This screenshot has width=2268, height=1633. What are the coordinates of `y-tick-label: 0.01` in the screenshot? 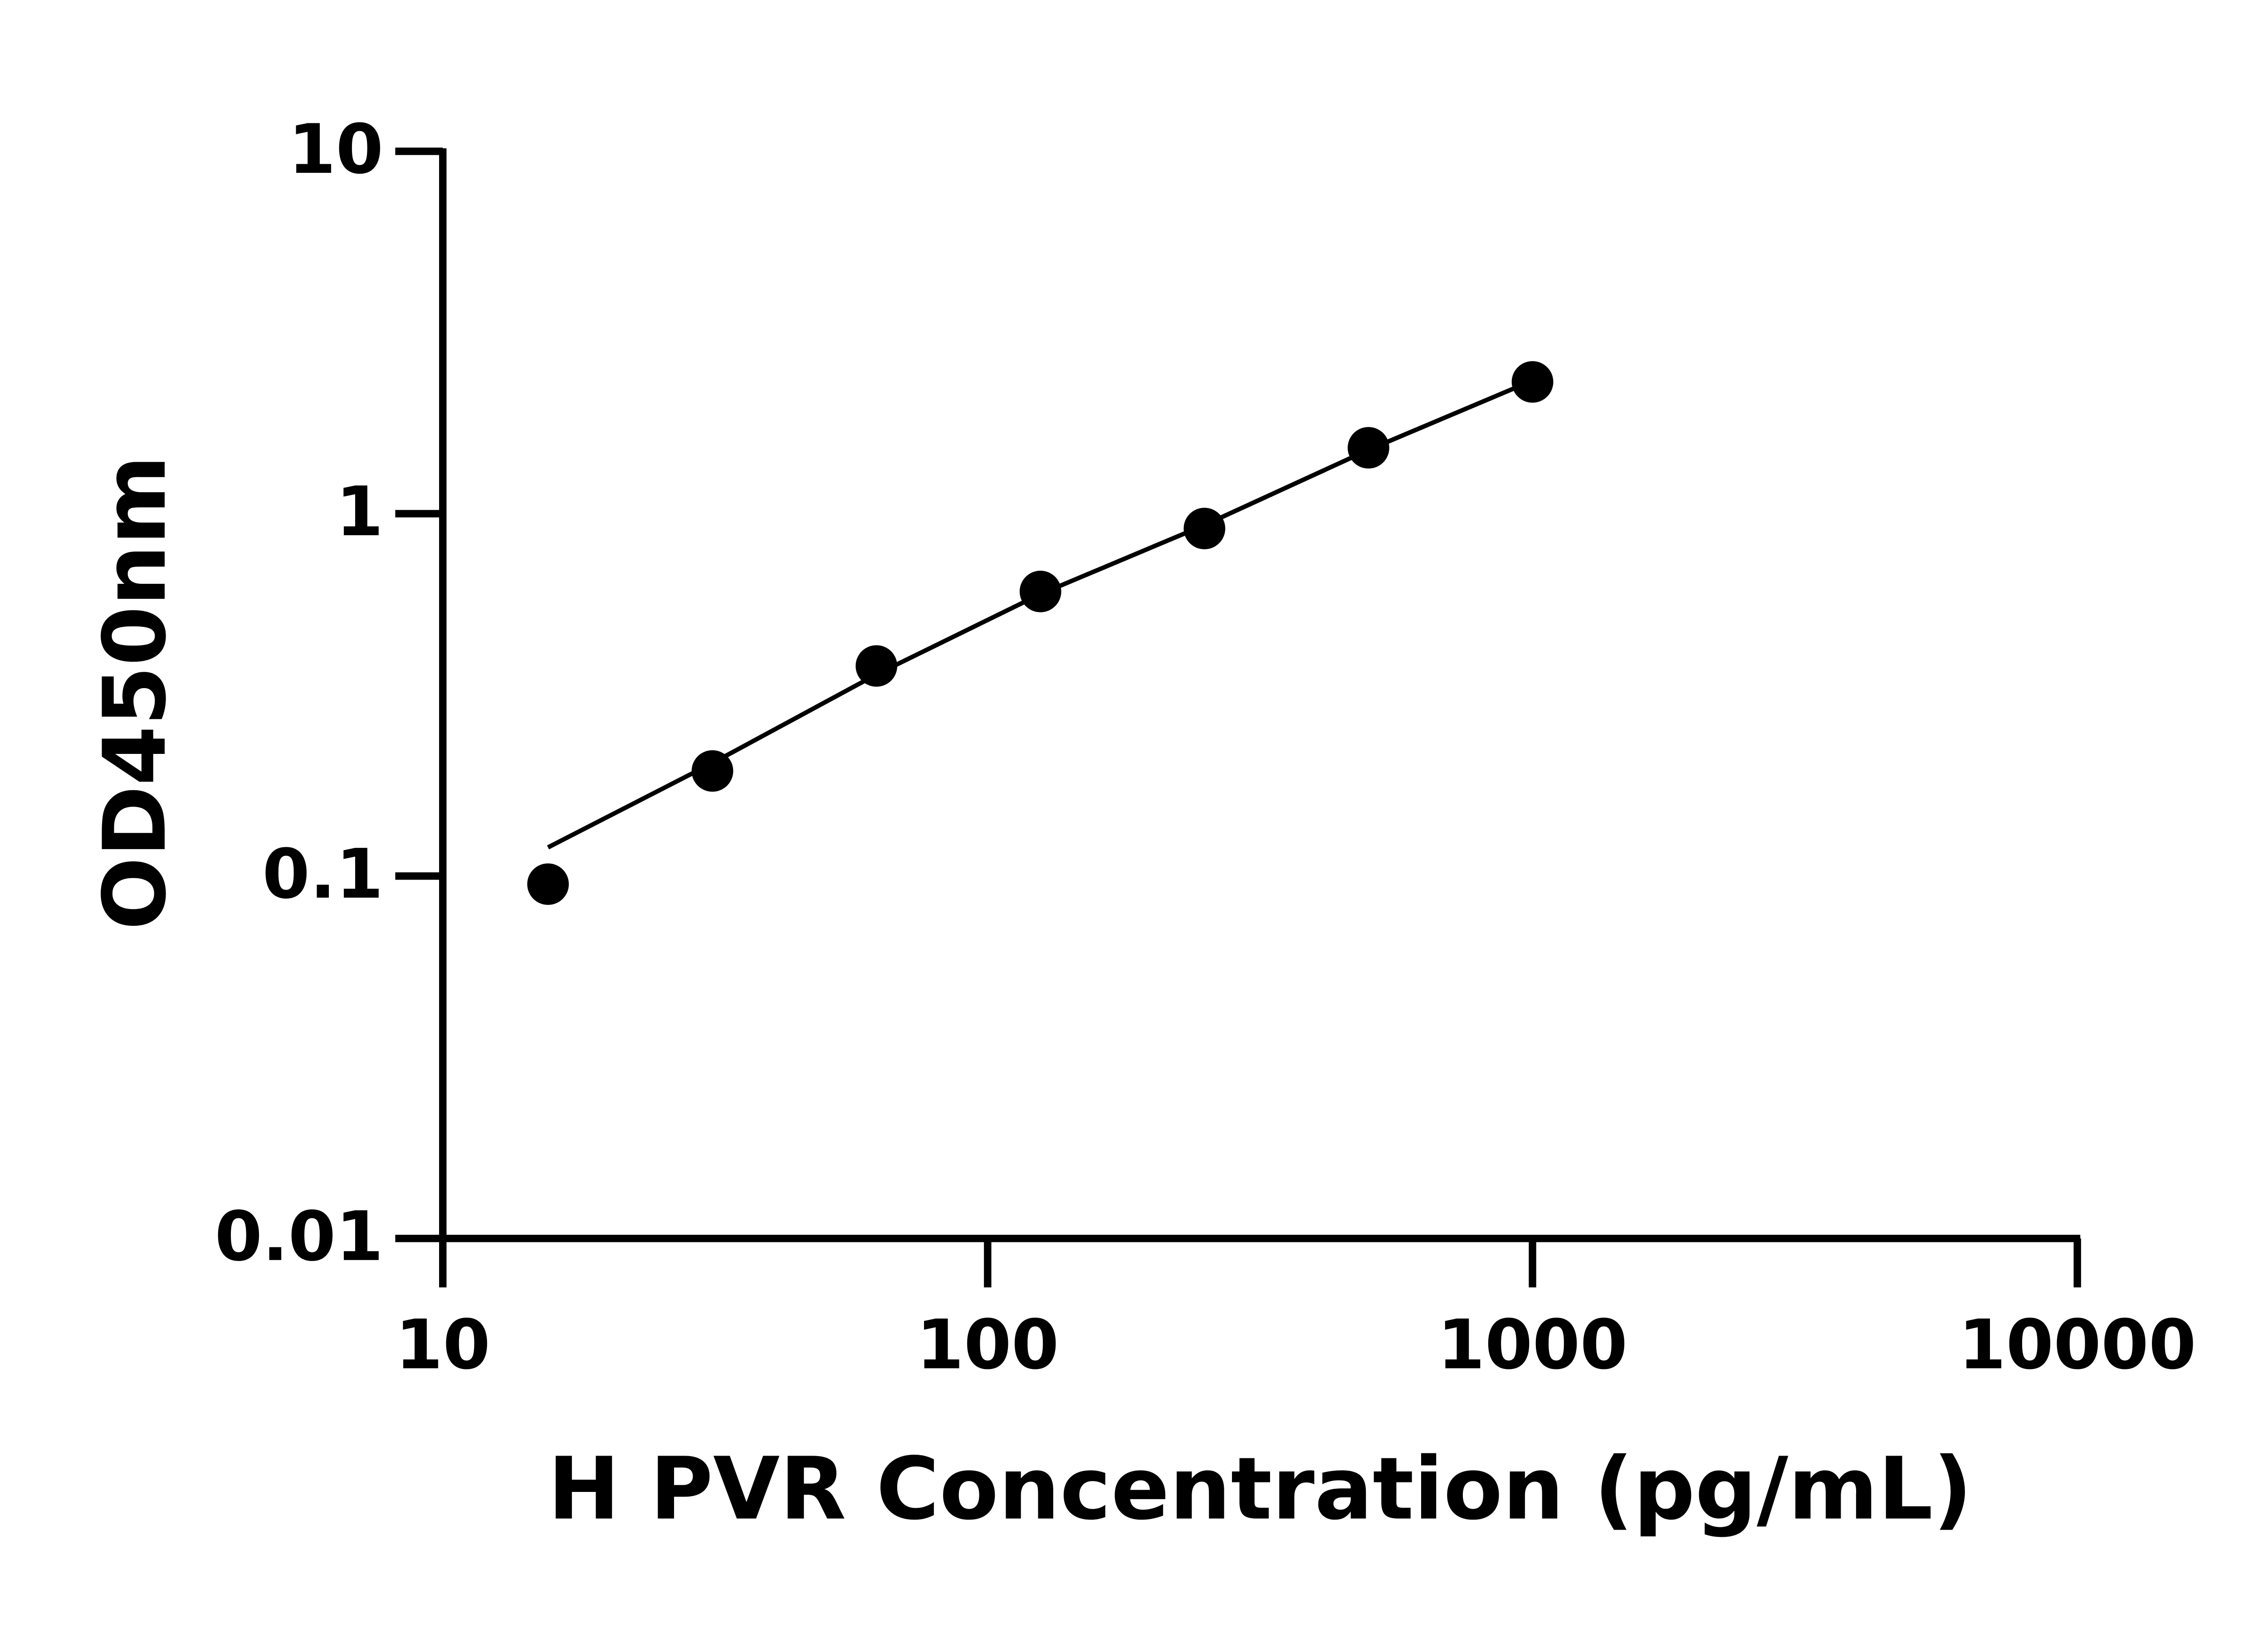 It's located at (299, 1236).